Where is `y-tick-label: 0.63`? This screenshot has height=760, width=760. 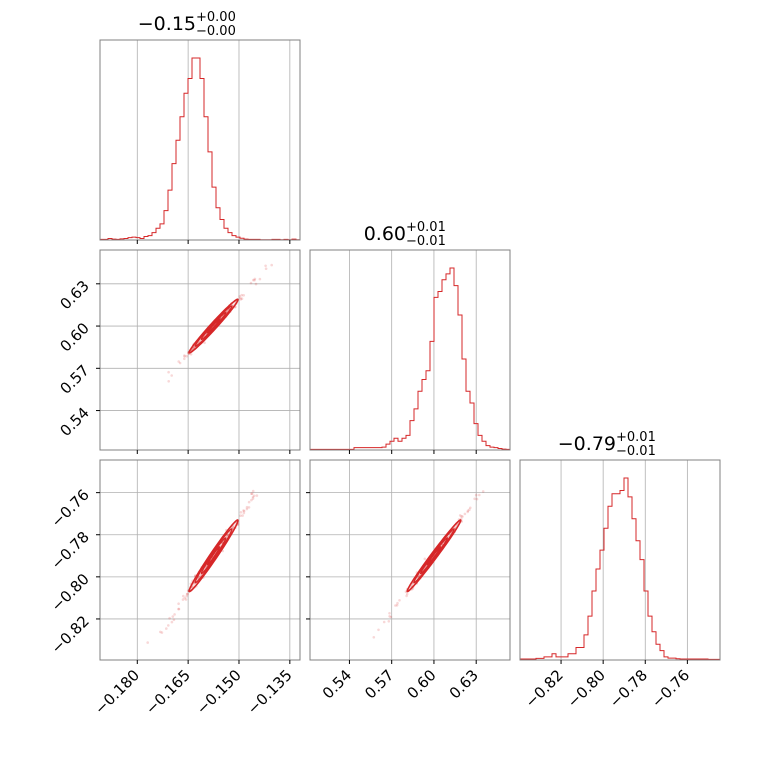 y-tick-label: 0.63 is located at coordinates (74, 295).